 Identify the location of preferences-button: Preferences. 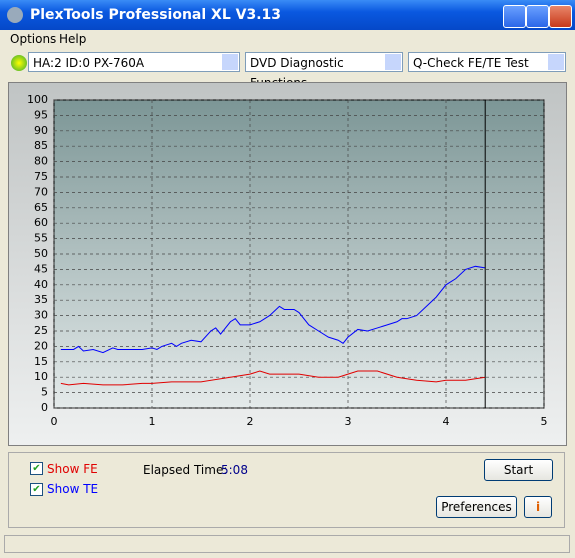
(476, 507).